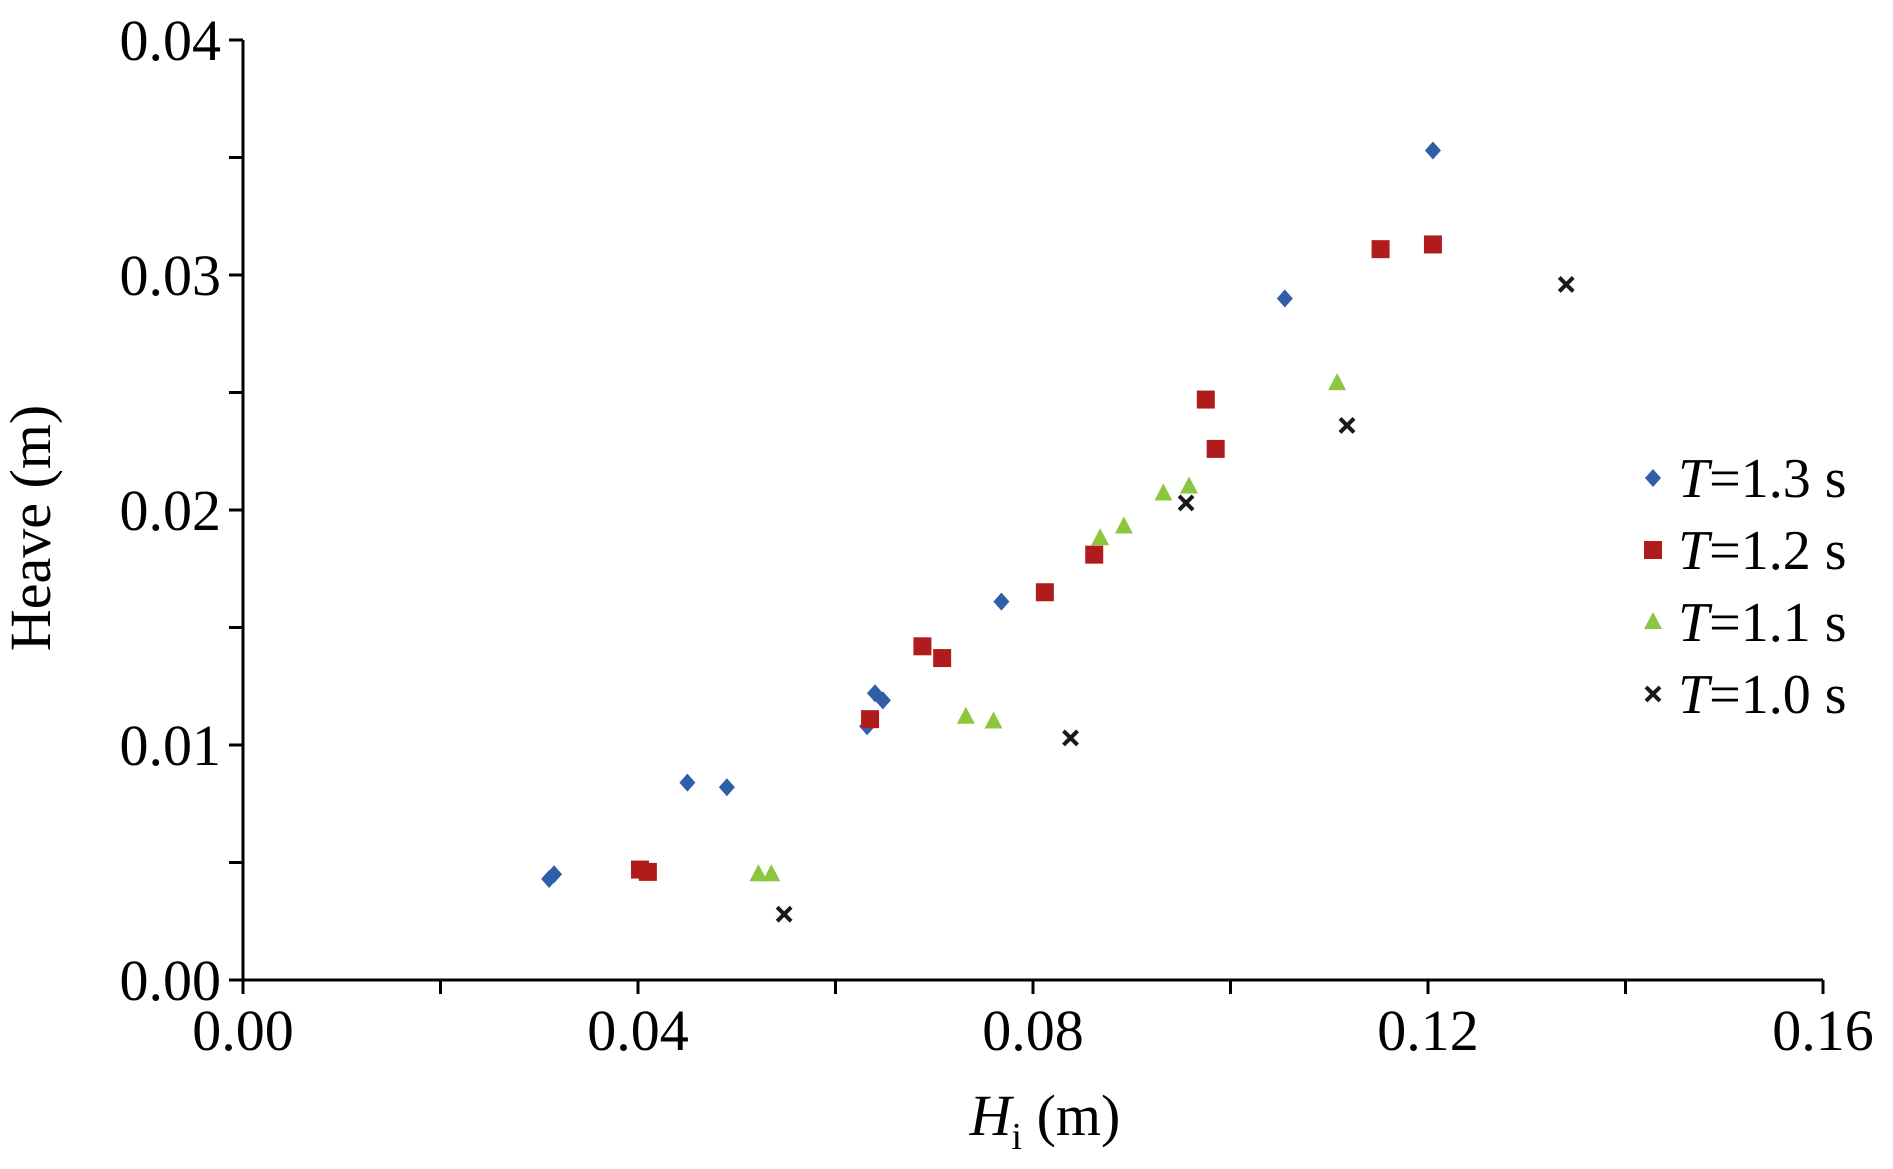  I want to click on x-tick-label: 0.08, so click(1033, 1030).